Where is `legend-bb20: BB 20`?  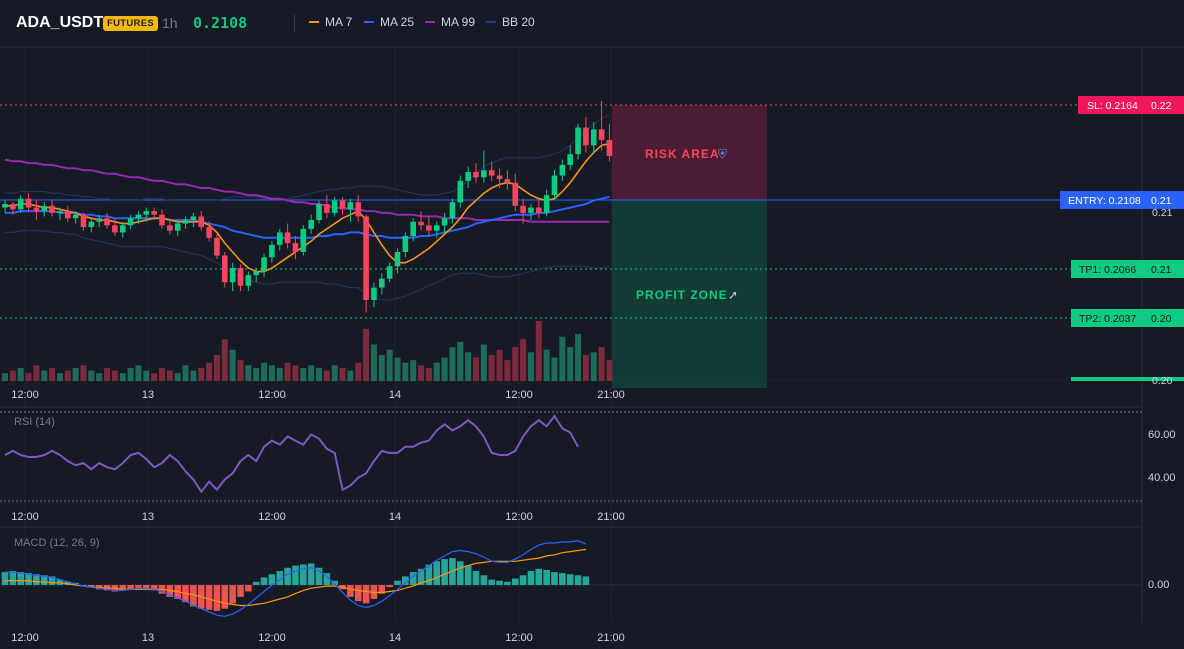
legend-bb20: BB 20 is located at coordinates (510, 22).